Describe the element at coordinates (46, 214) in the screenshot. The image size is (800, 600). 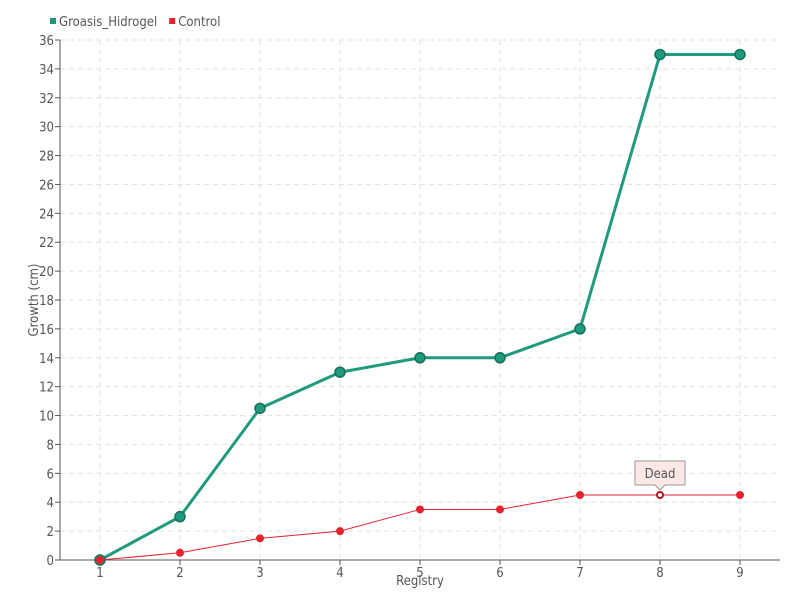
I see `y-tick-label: 24` at that location.